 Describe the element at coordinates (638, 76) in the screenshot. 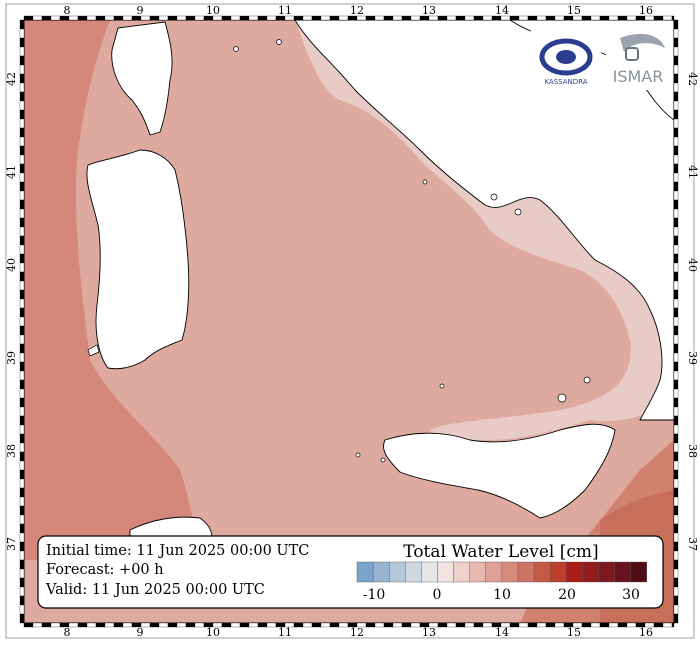

I see `ismar-logo-text: ISMAR` at that location.